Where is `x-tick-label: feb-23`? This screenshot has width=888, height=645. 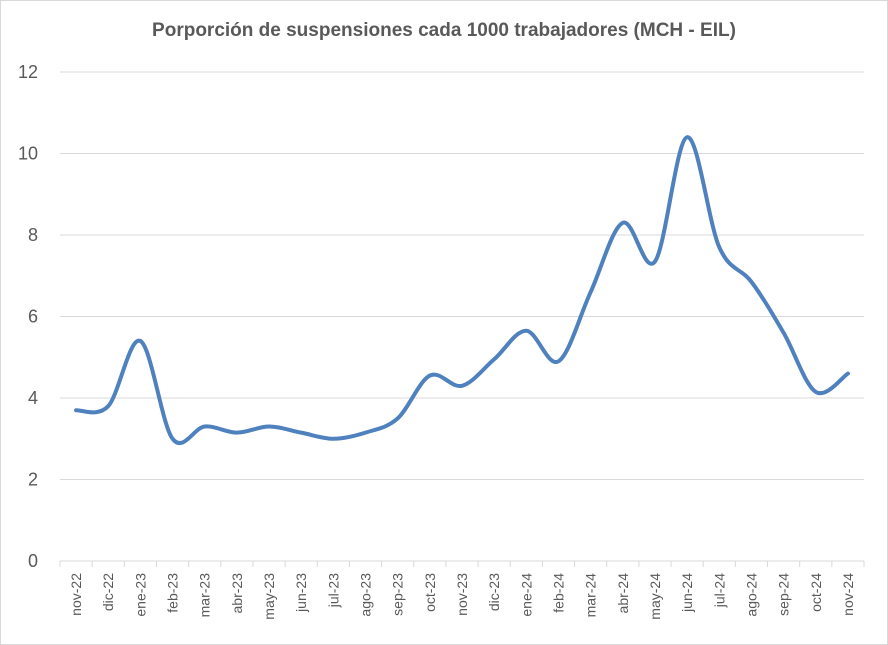 x-tick-label: feb-23 is located at coordinates (173, 593).